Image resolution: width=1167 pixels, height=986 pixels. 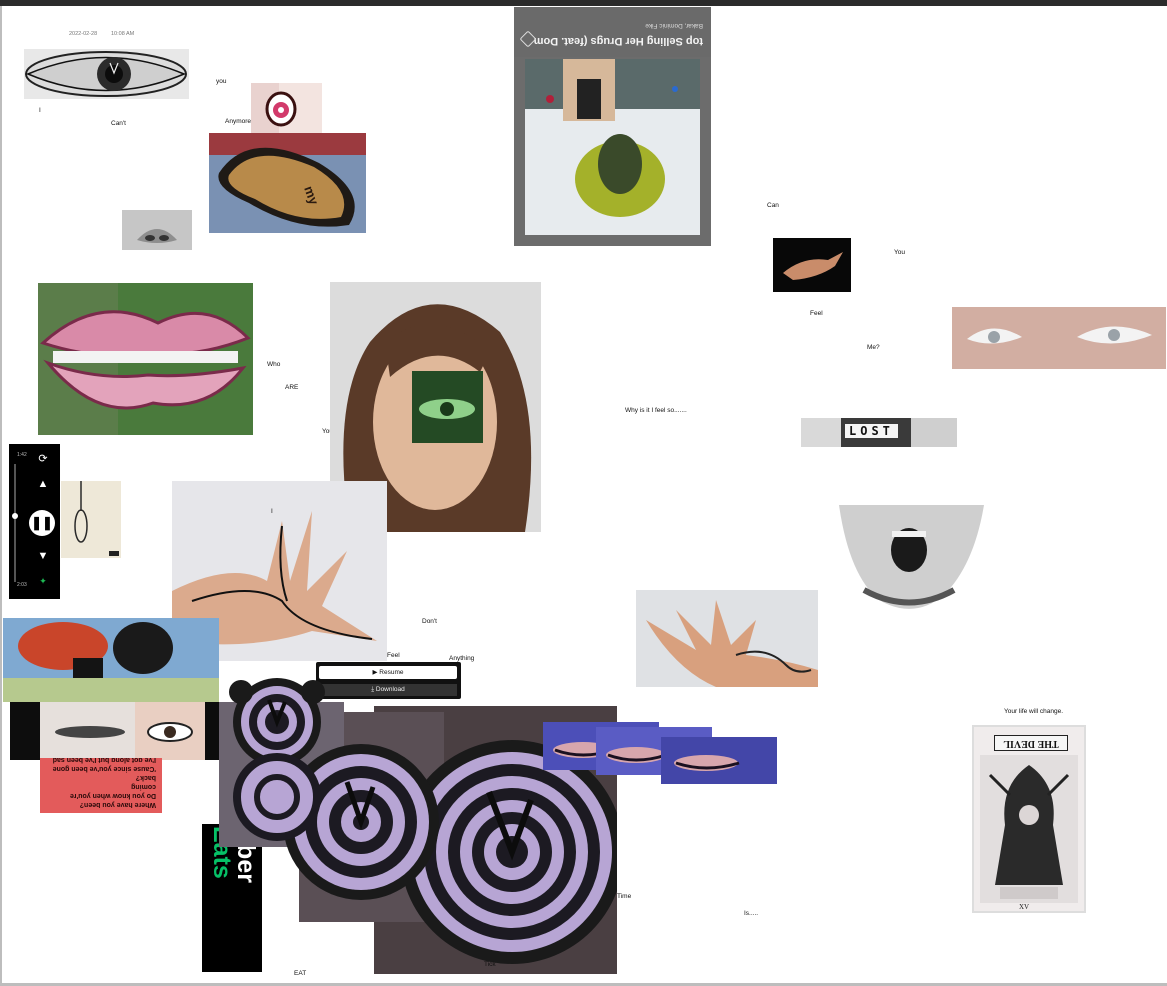 I want to click on download-button: ⤓ Download, so click(x=388, y=690).